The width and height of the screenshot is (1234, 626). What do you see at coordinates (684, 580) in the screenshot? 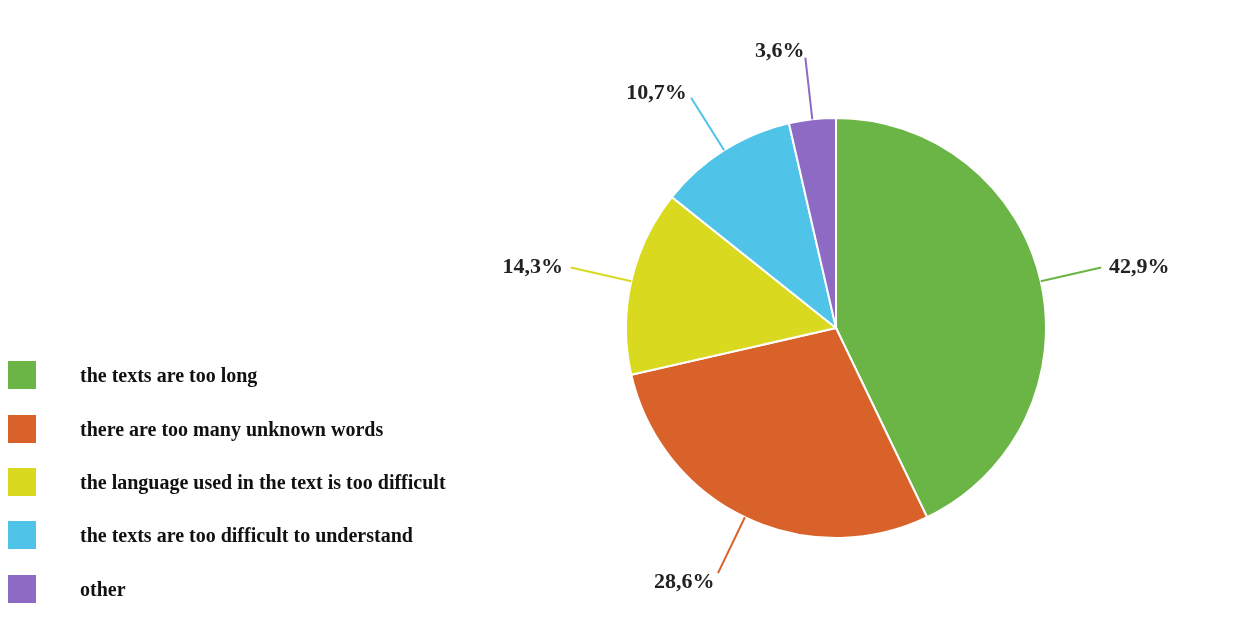
I see `data-label: 28,6%` at bounding box center [684, 580].